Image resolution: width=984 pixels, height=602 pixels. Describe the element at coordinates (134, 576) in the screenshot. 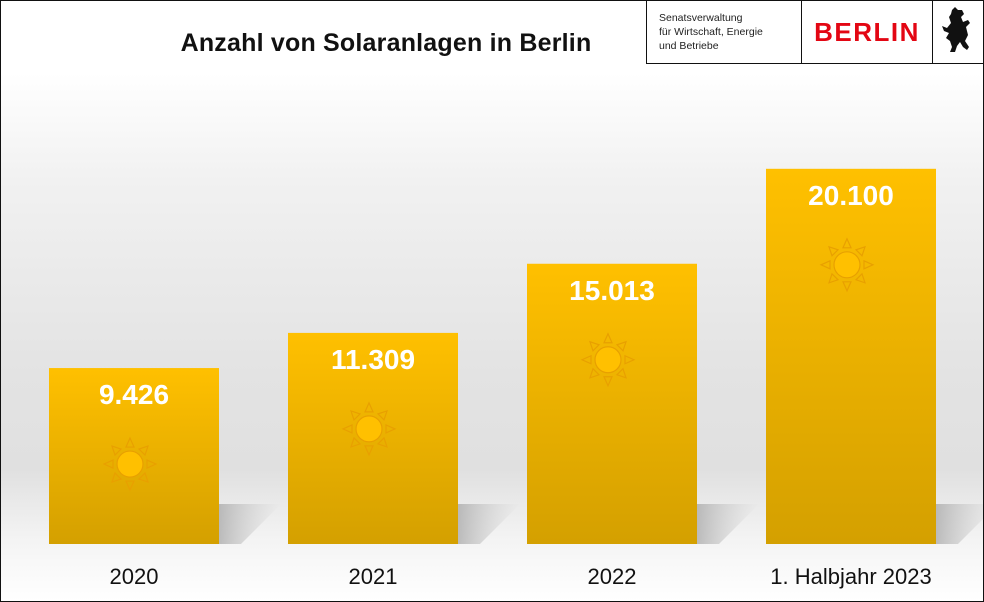

I see `category-label: 2020` at that location.